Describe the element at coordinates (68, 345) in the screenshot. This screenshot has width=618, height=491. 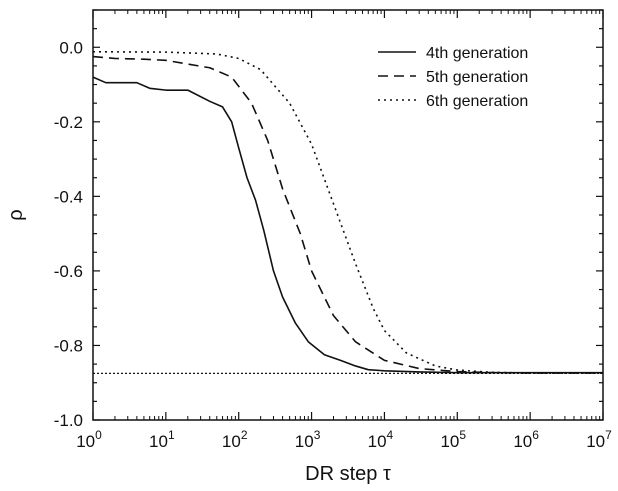
I see `y-tick-label: -0.8` at that location.